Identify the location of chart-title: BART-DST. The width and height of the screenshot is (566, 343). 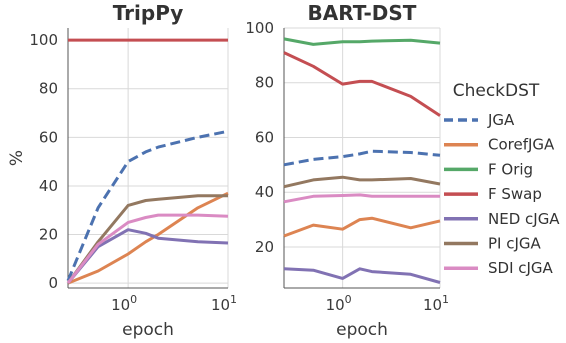
(362, 13).